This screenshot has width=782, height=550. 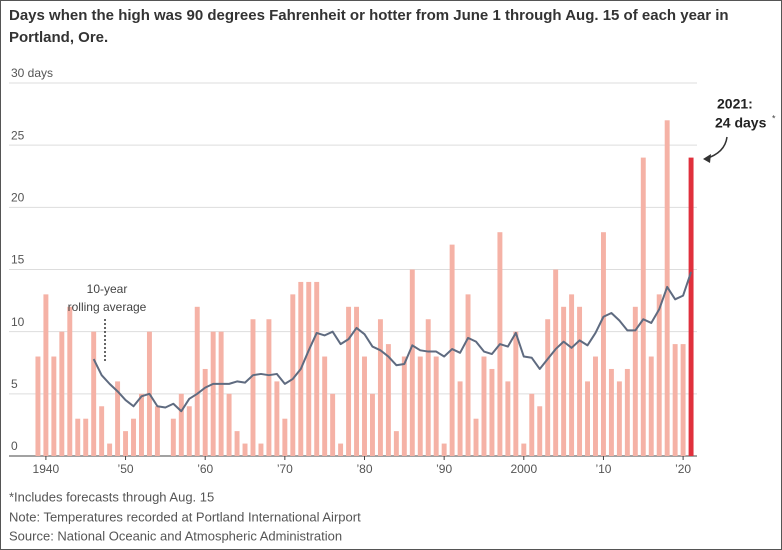 What do you see at coordinates (18, 260) in the screenshot?
I see `y-tick-label: 15` at bounding box center [18, 260].